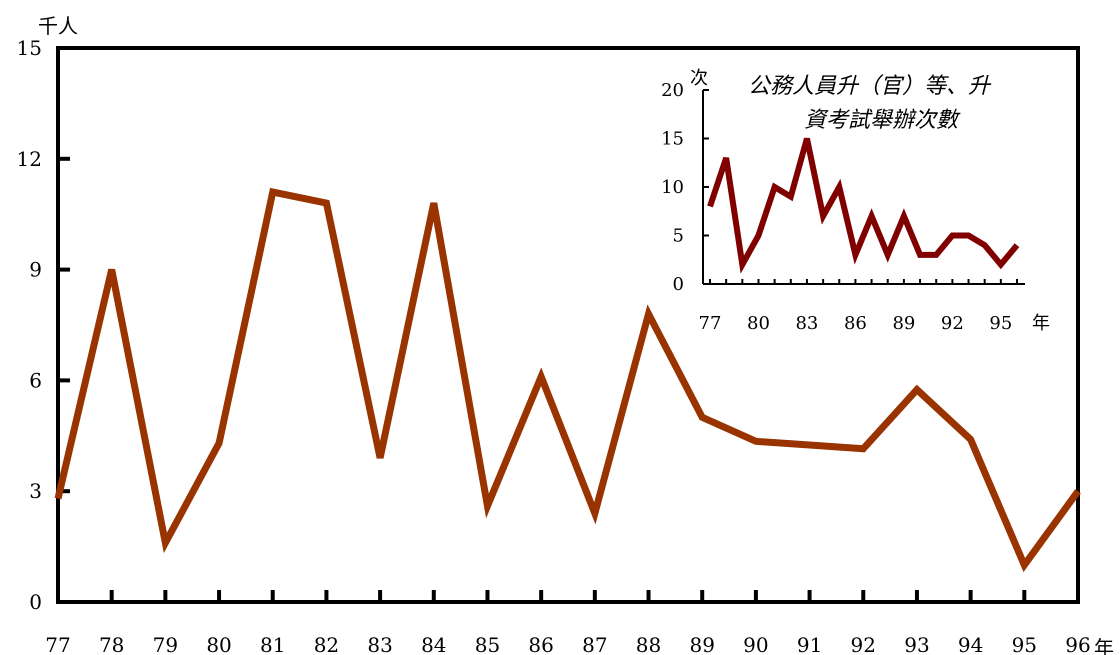 The image size is (1120, 655). Describe the element at coordinates (858, 306) in the screenshot. I see `inset-x-ticks: 77 80 83 86 89 92 95` at that location.